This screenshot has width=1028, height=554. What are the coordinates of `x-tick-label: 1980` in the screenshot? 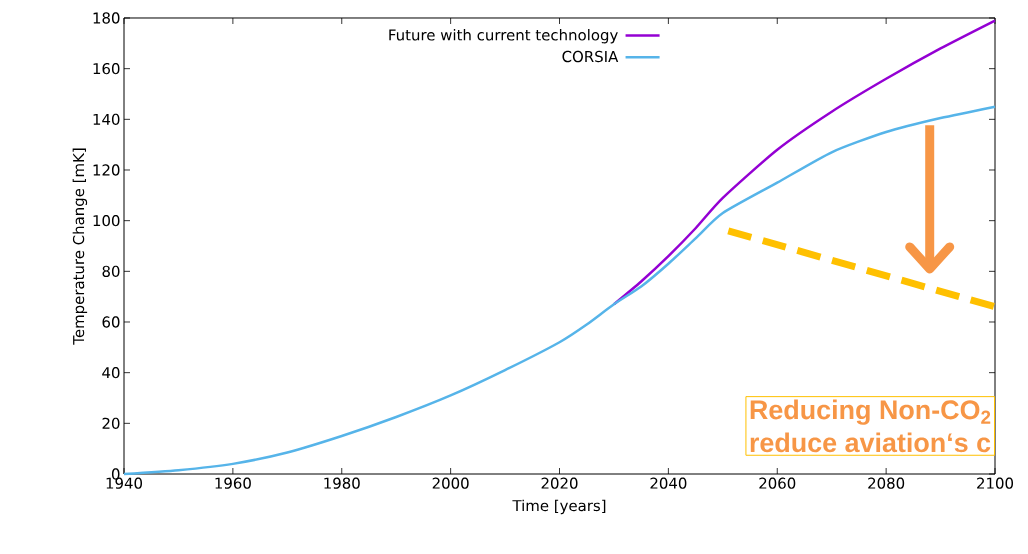 It's located at (342, 483).